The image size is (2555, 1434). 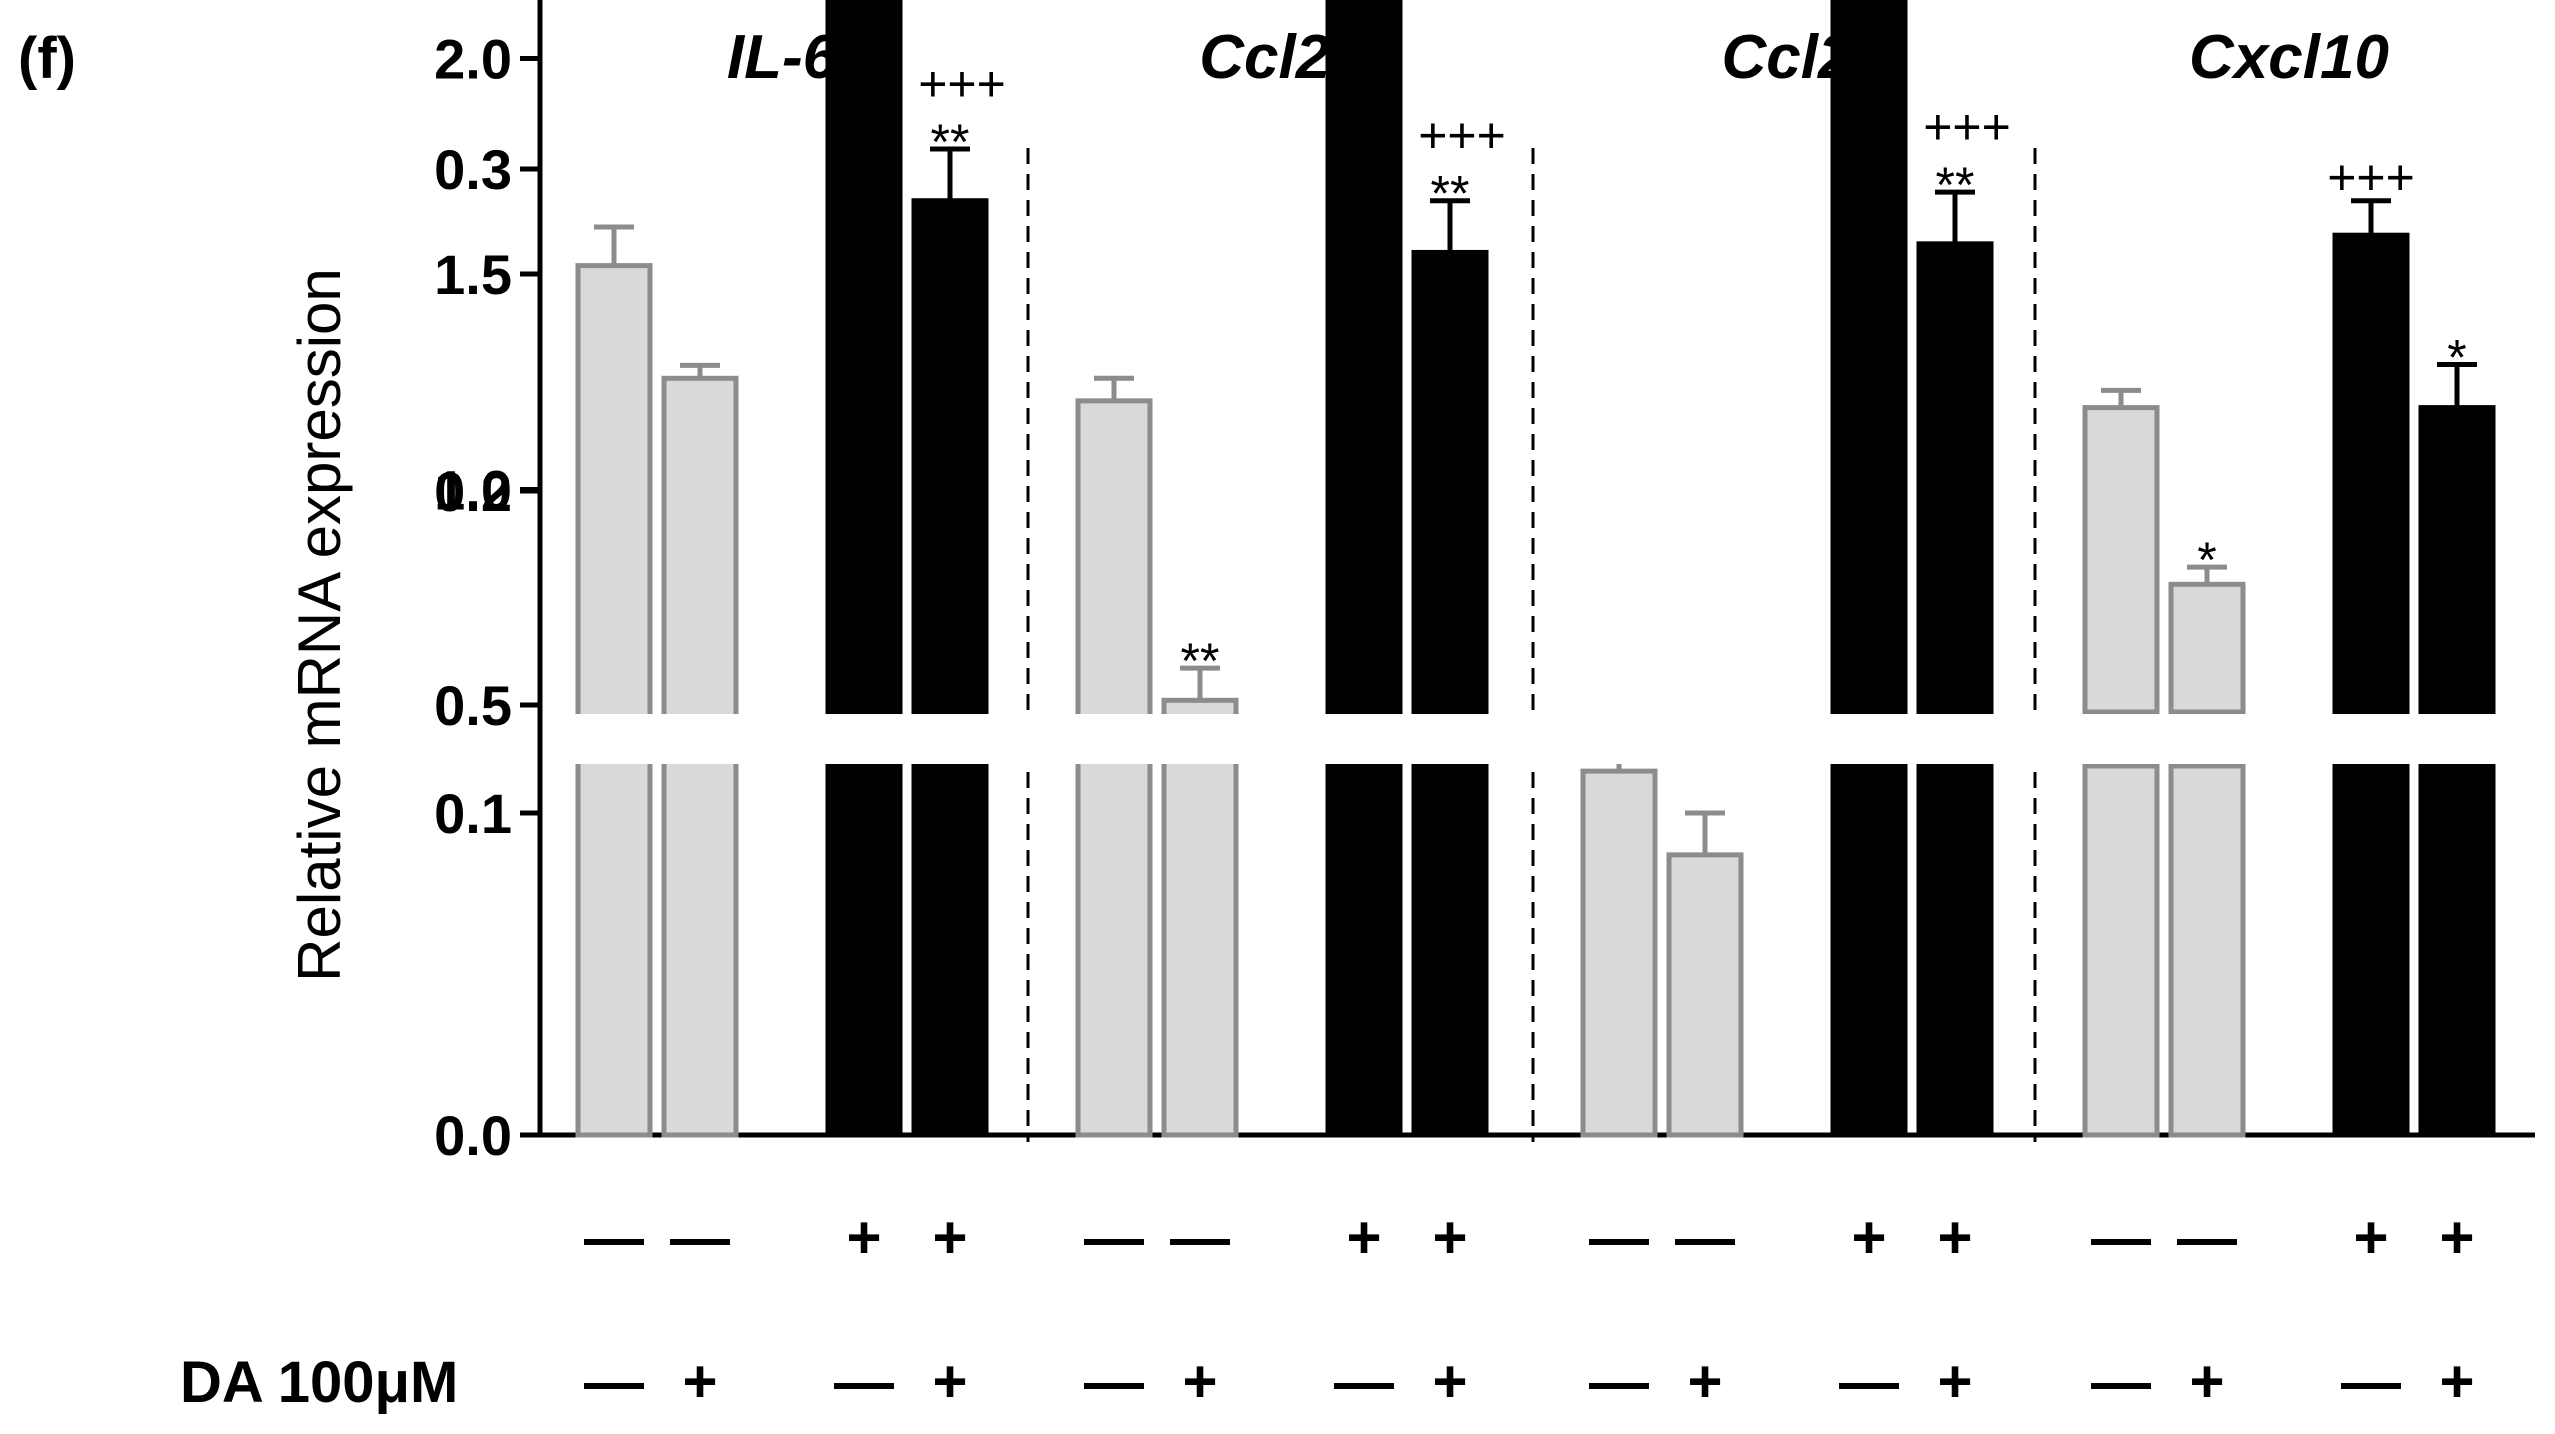 I want to click on y-tick-label: 0.5, so click(x=473, y=705).